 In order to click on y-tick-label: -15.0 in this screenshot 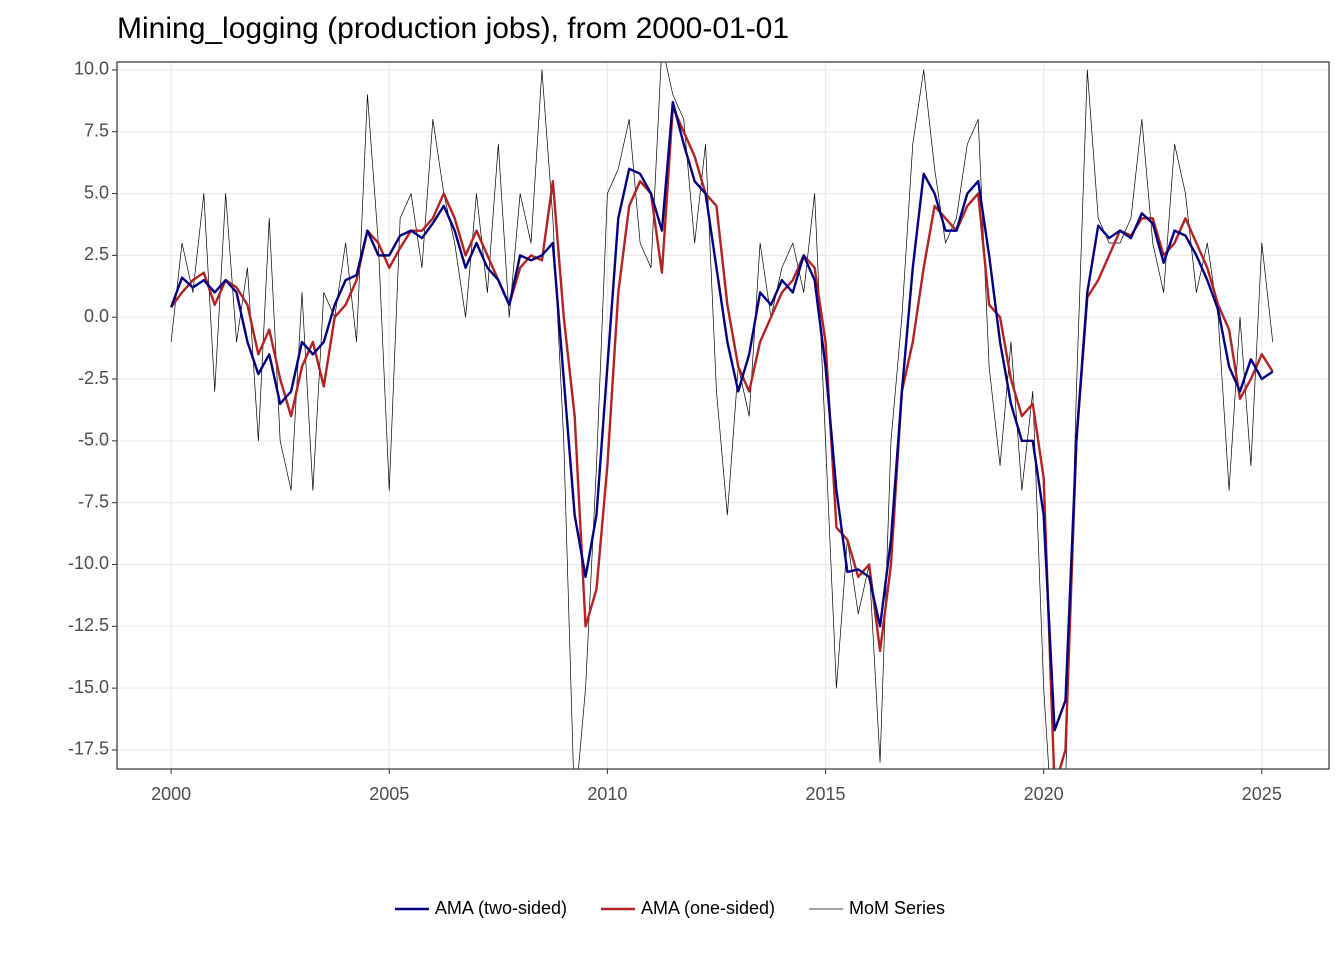, I will do `click(88, 687)`.